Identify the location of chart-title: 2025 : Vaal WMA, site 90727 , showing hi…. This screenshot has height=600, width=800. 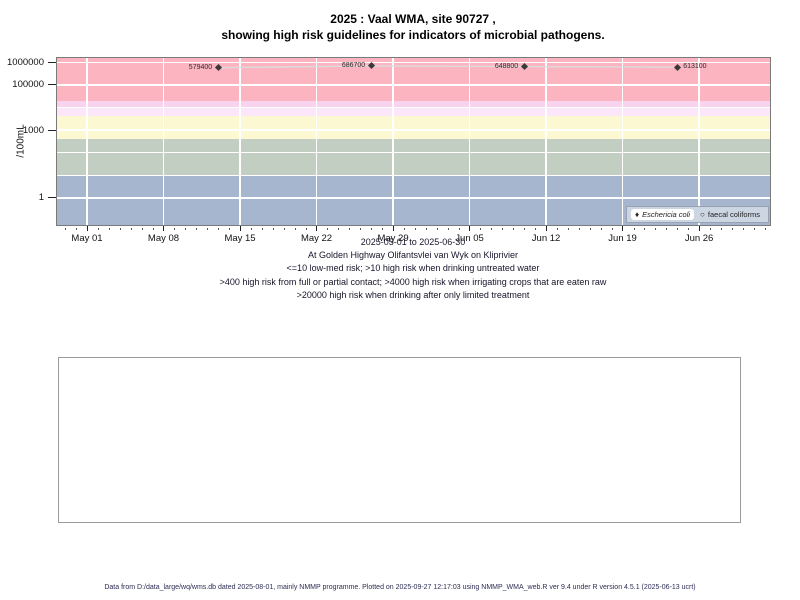
(413, 27).